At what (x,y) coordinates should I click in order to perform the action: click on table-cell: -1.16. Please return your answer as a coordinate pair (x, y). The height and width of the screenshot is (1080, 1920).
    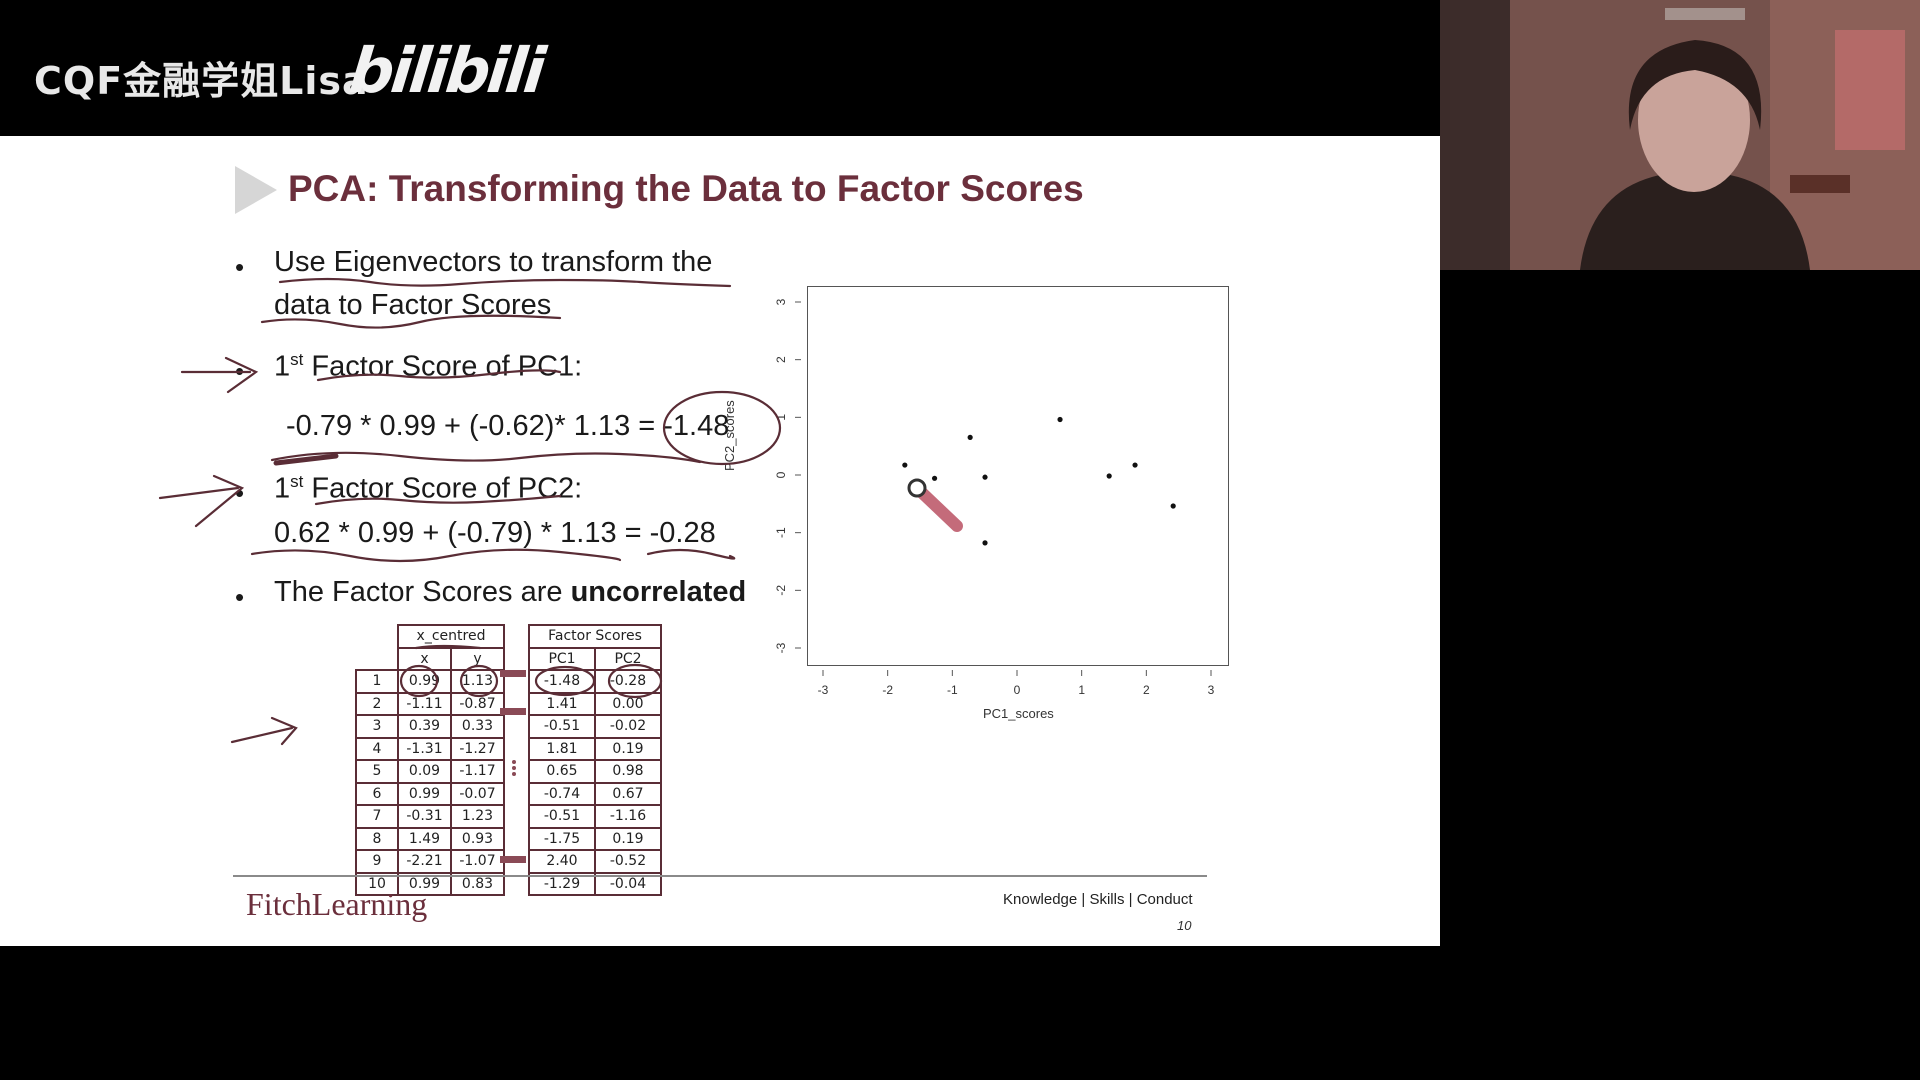
    Looking at the image, I should click on (628, 816).